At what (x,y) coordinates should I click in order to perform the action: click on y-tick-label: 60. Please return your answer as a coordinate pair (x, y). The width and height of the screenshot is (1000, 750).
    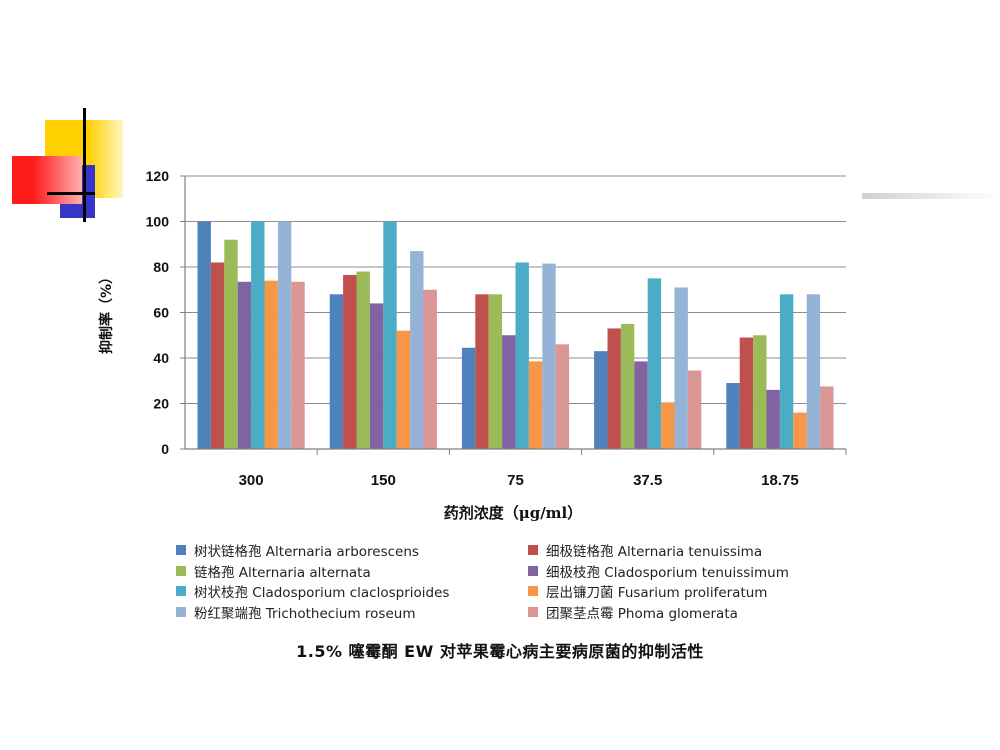
    Looking at the image, I should click on (161, 313).